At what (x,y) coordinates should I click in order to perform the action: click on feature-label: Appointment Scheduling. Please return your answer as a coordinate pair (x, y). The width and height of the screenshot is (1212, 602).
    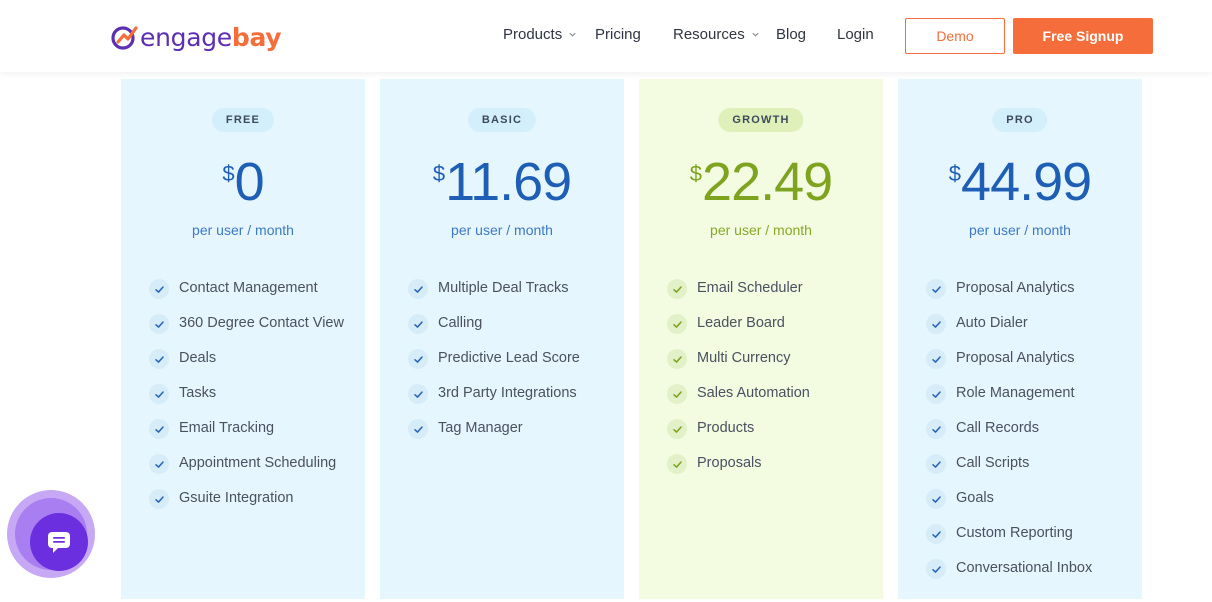
    Looking at the image, I should click on (258, 463).